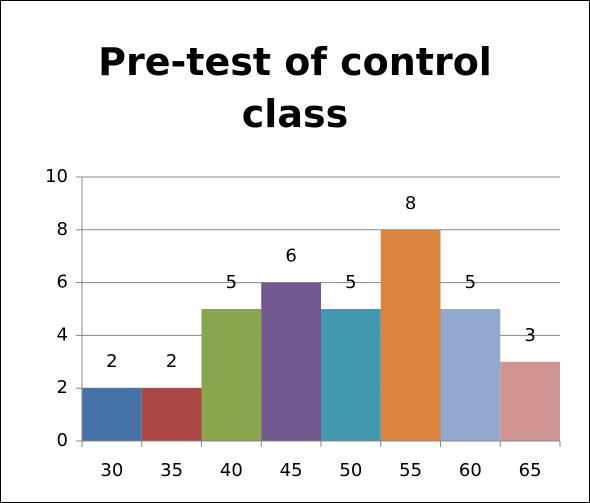  Describe the element at coordinates (290, 256) in the screenshot. I see `data-label: 6` at that location.